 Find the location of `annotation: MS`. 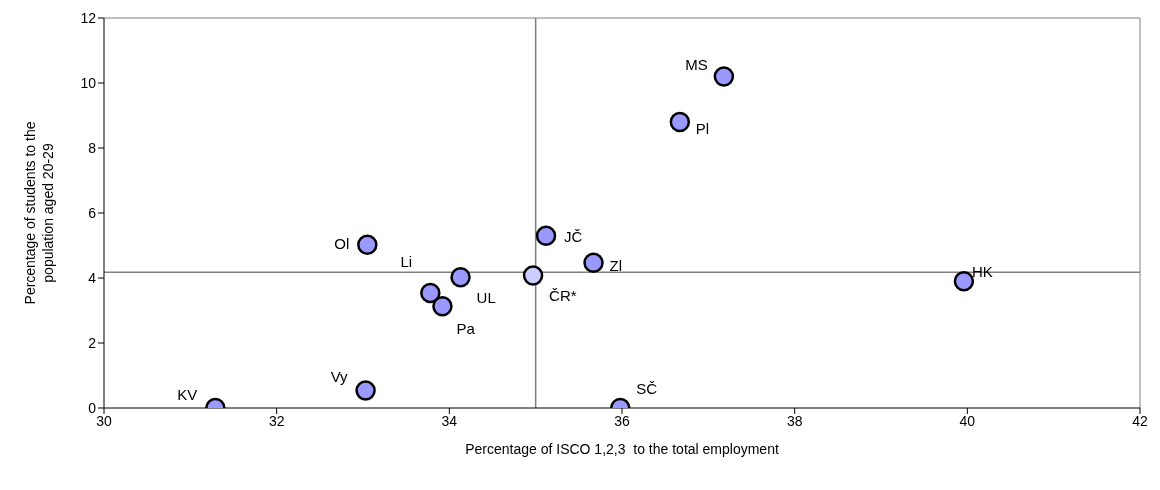

annotation: MS is located at coordinates (696, 65).